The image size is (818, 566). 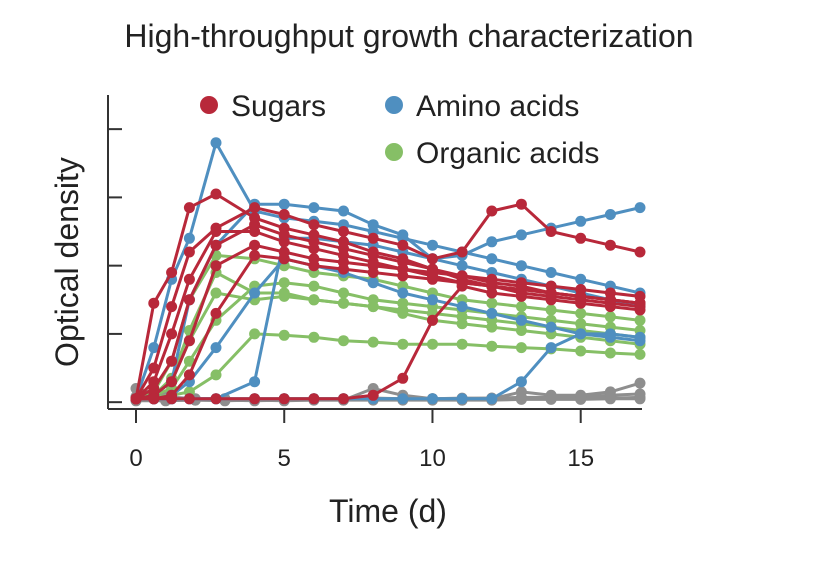 What do you see at coordinates (399, 130) in the screenshot?
I see `legend: Sugars Amino acids Organic acids` at bounding box center [399, 130].